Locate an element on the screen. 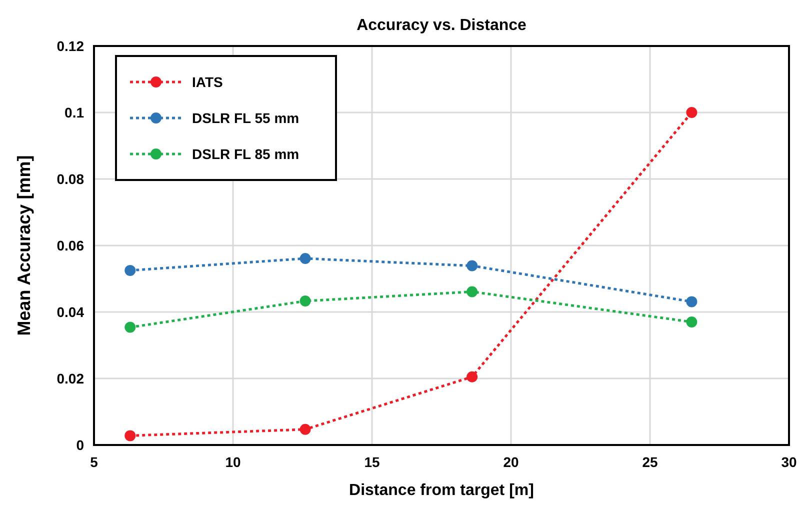  y-tick-label: 0.12 is located at coordinates (70, 46).